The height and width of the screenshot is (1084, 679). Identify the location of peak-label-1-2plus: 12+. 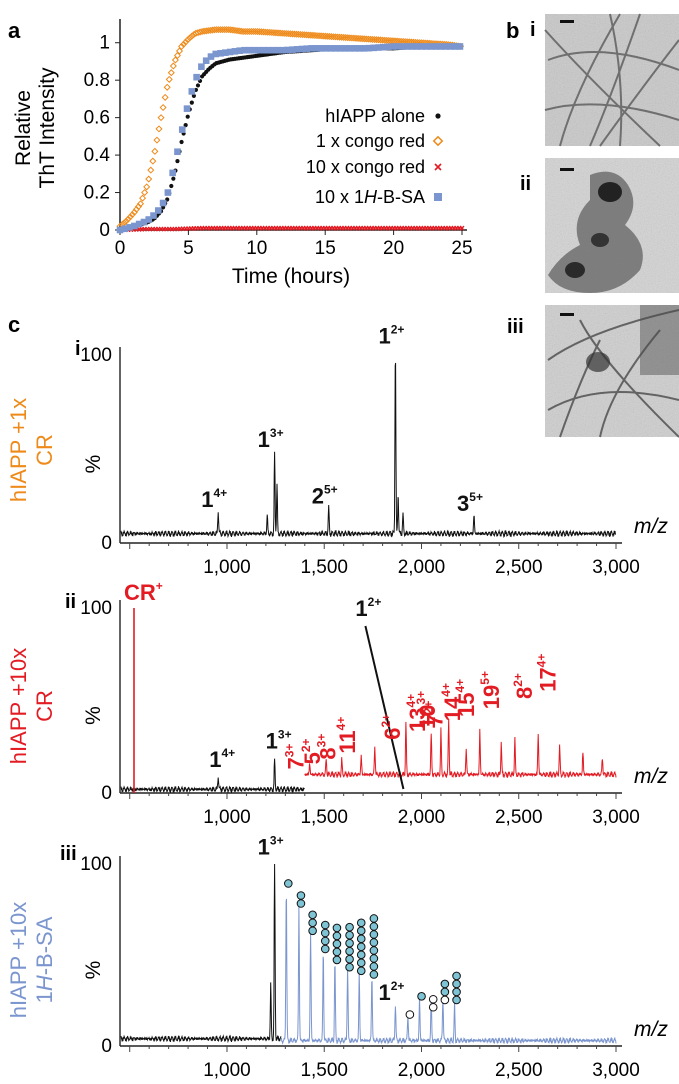
(368, 608).